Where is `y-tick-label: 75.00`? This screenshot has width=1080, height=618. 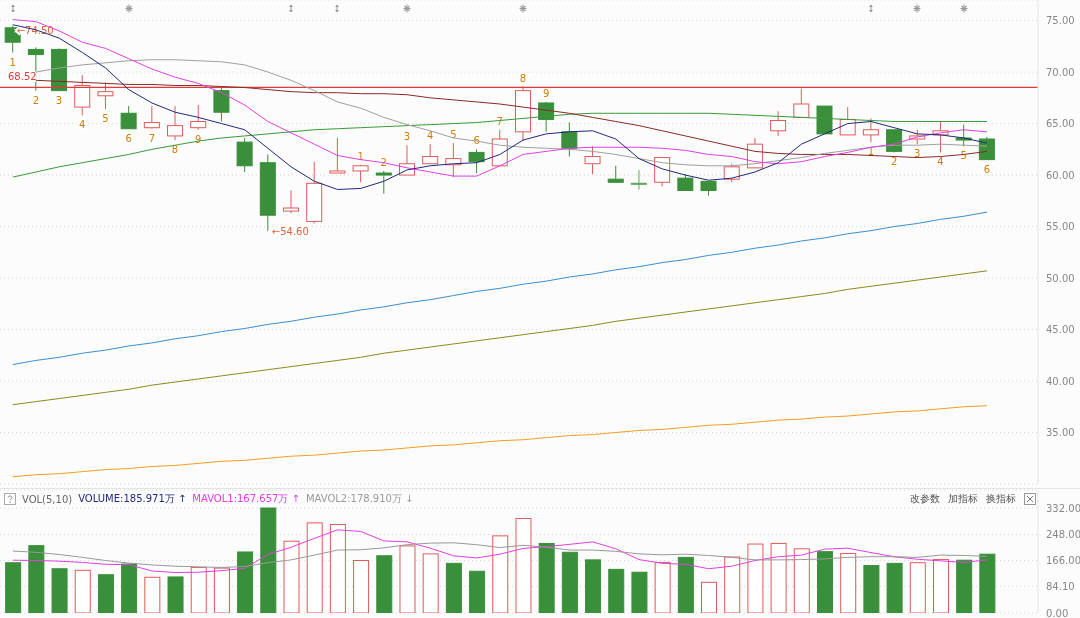
y-tick-label: 75.00 is located at coordinates (1060, 21).